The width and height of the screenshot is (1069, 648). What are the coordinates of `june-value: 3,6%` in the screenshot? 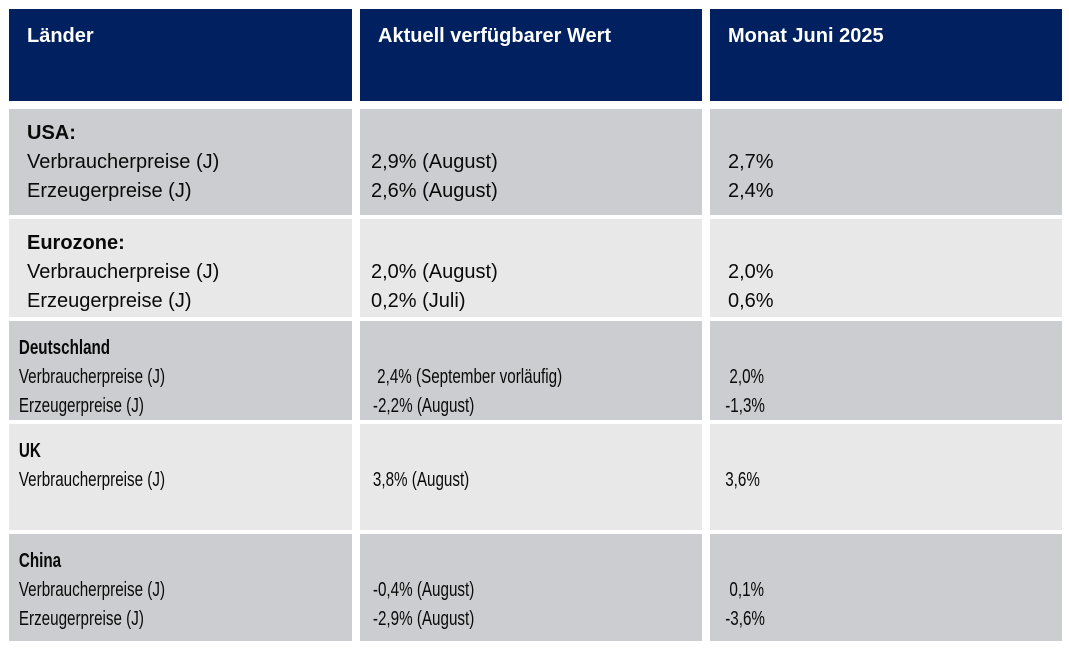 It's located at (742, 480).